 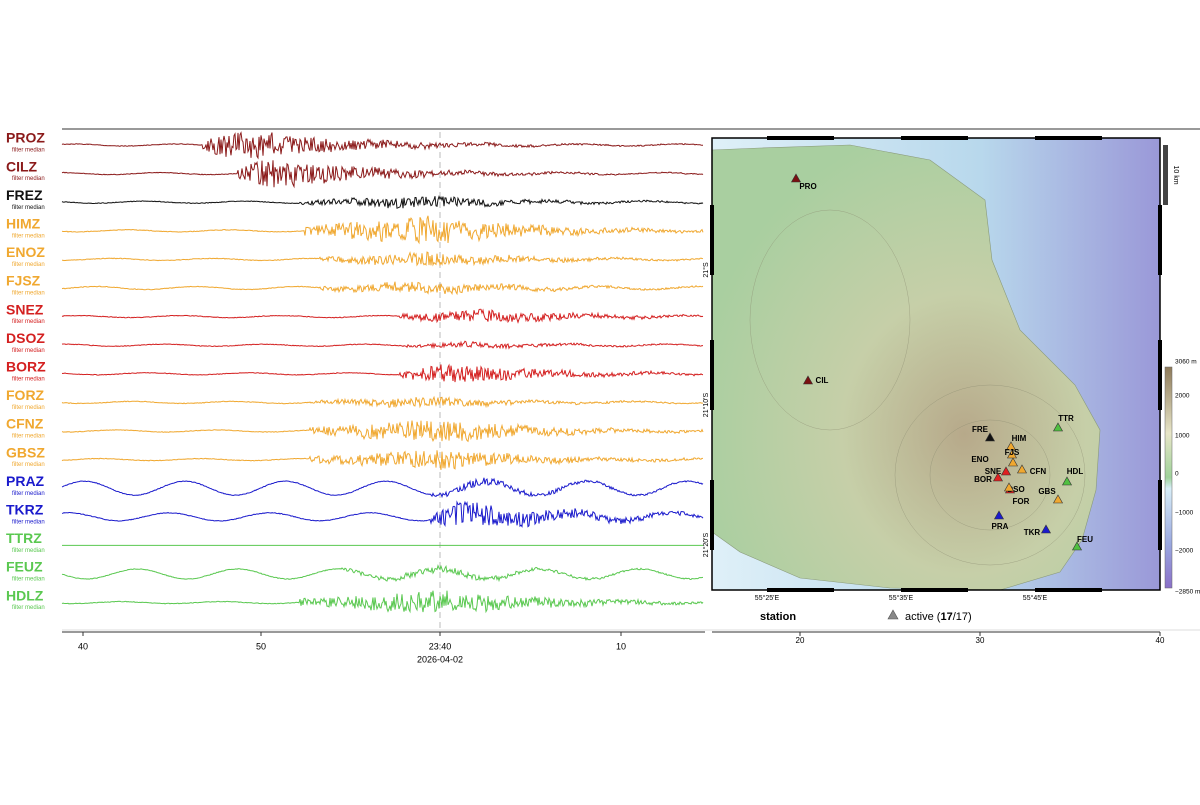 What do you see at coordinates (83, 646) in the screenshot?
I see `time-tick-label: 40` at bounding box center [83, 646].